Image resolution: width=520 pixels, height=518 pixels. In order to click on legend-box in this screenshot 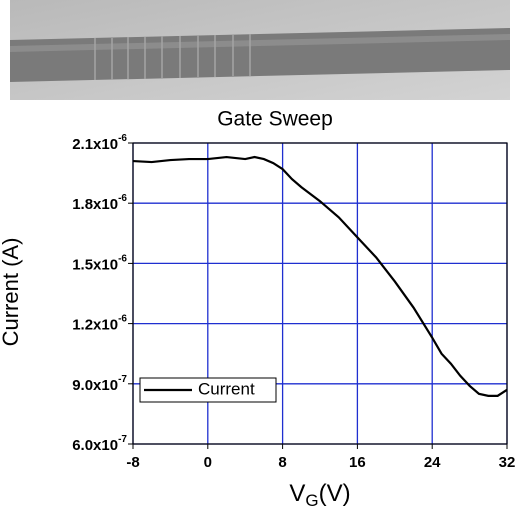, I will do `click(208, 390)`.